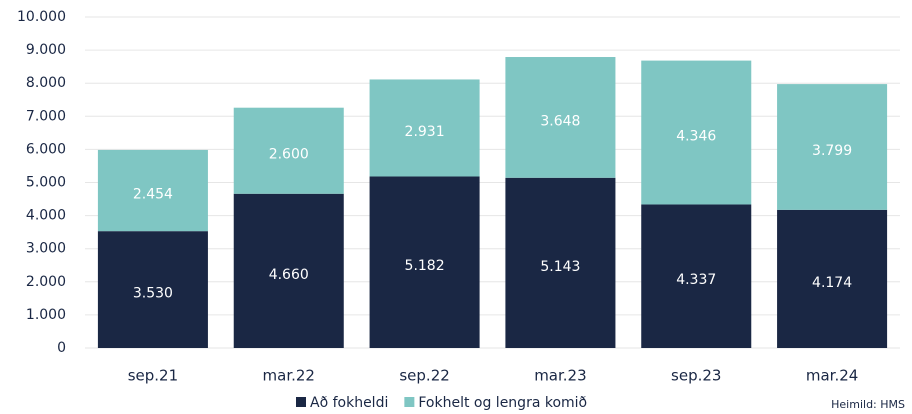 The image size is (912, 414). What do you see at coordinates (46, 249) in the screenshot?
I see `y-tick-label: 3.000` at bounding box center [46, 249].